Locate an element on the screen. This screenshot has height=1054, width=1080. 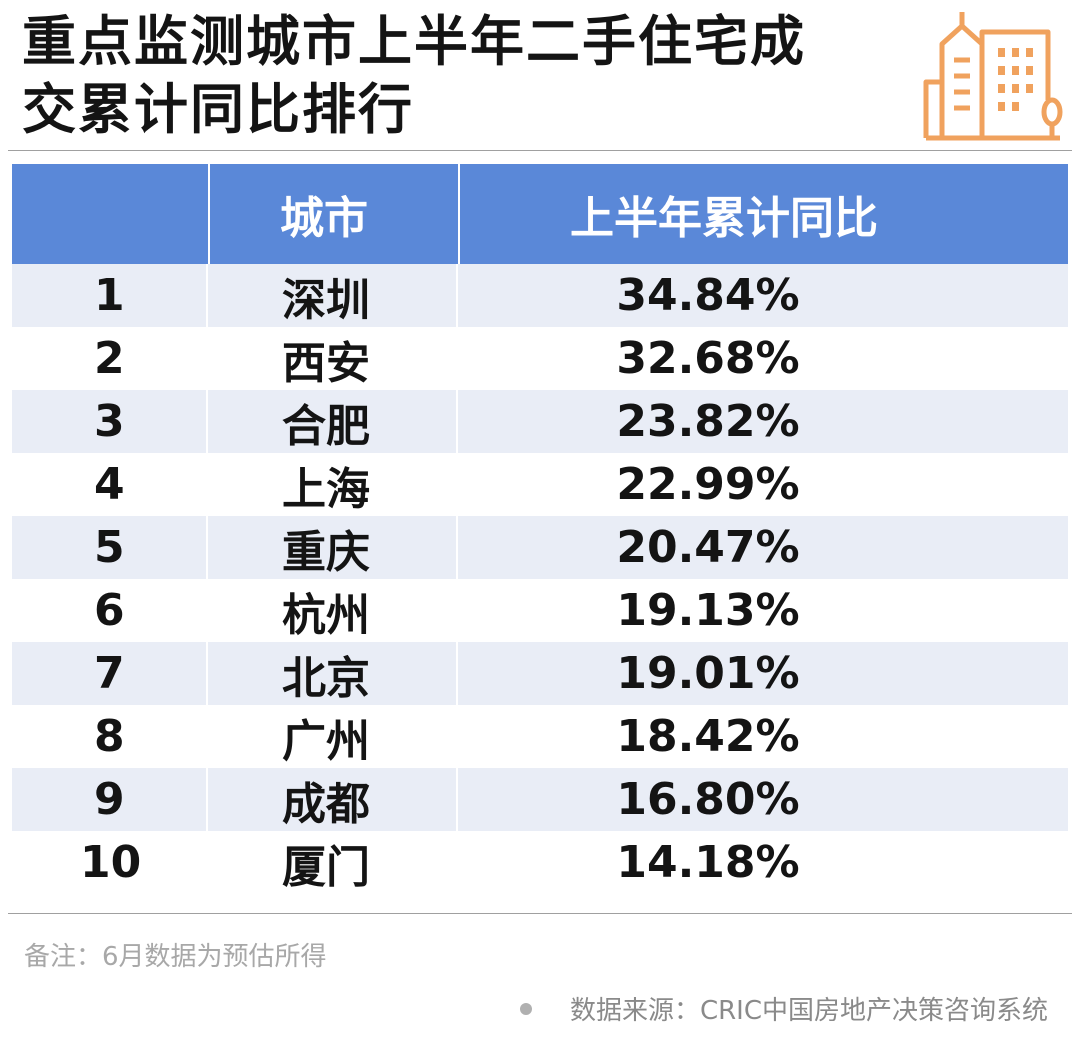
title-line-1: 重点监测城市上半年二手住宅成 is located at coordinates (414, 41).